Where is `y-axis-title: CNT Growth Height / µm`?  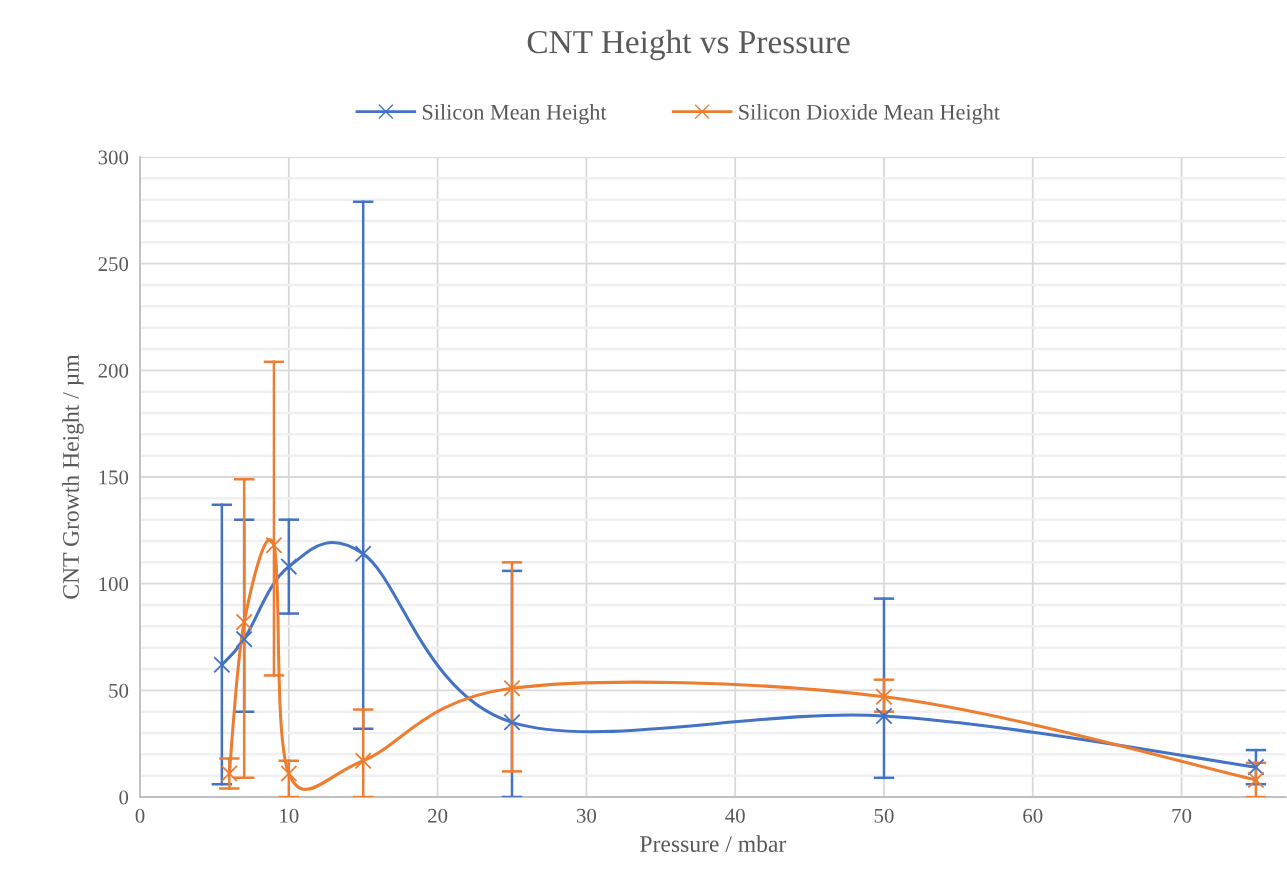 y-axis-title: CNT Growth Height / µm is located at coordinates (73, 476).